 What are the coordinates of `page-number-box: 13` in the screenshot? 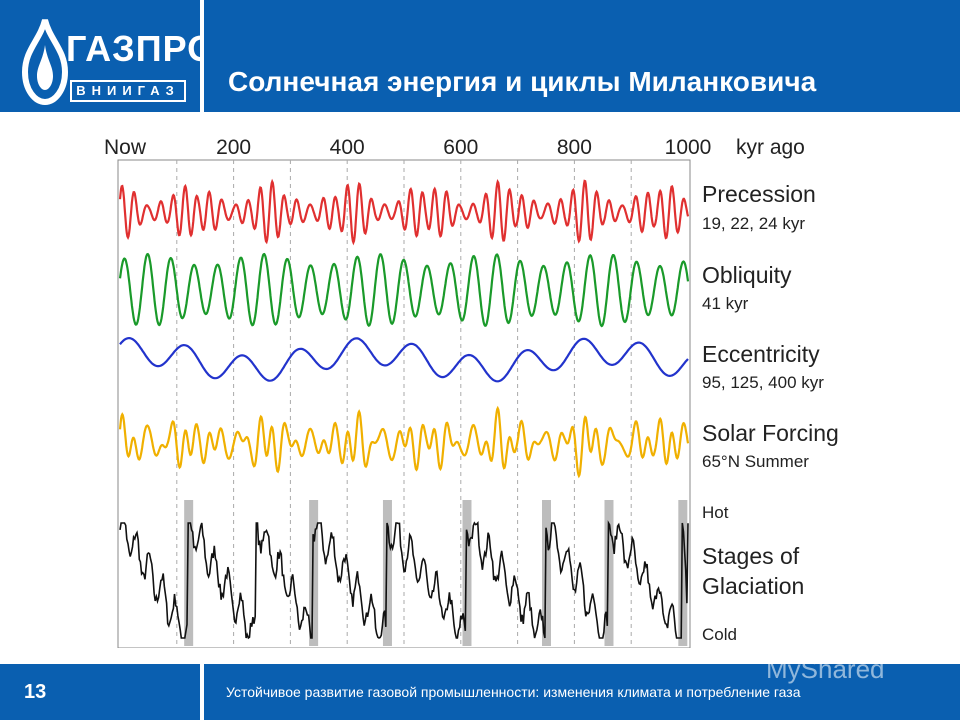 It's located at (100, 692).